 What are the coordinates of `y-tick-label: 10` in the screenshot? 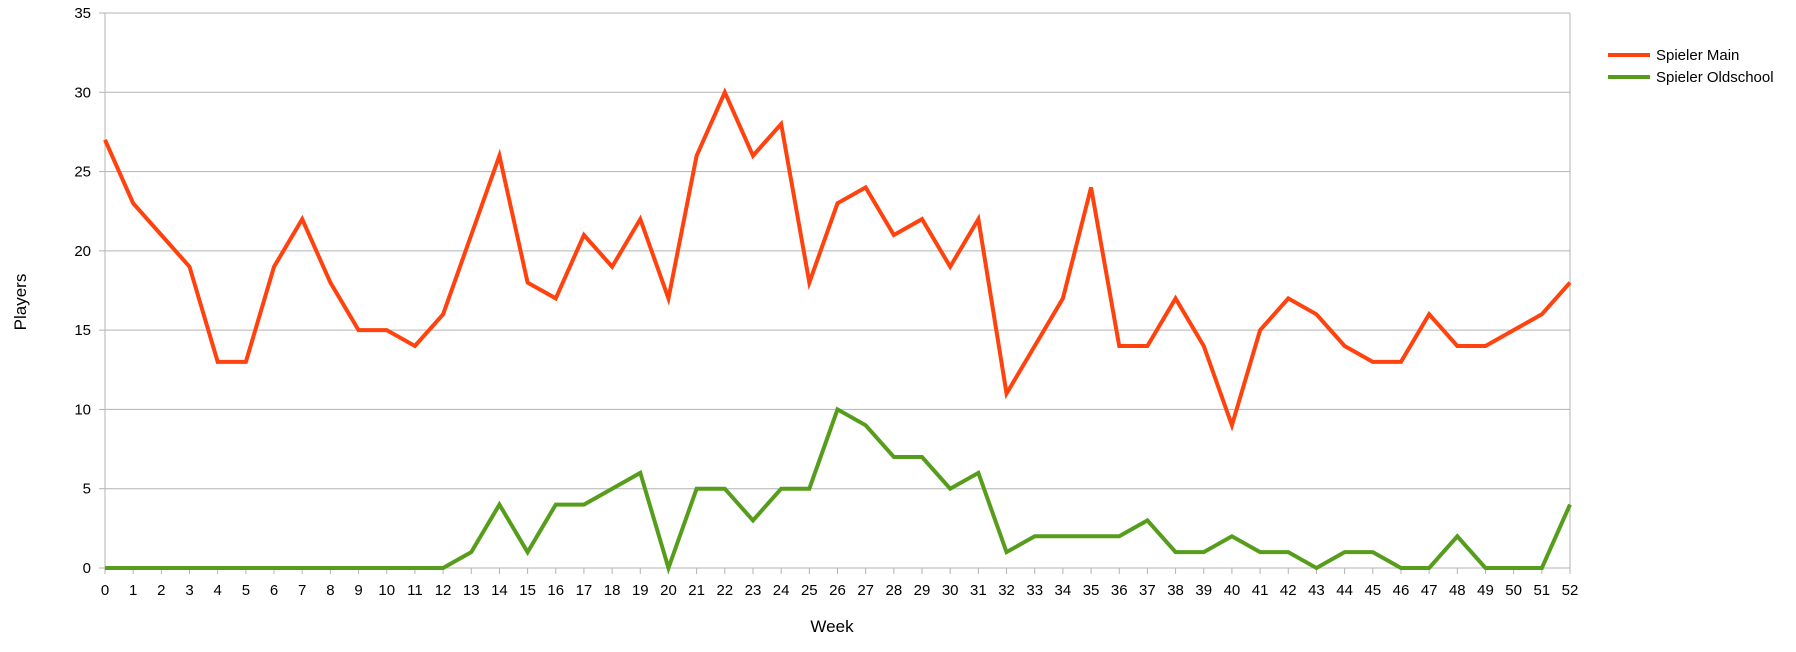 It's located at (82, 409).